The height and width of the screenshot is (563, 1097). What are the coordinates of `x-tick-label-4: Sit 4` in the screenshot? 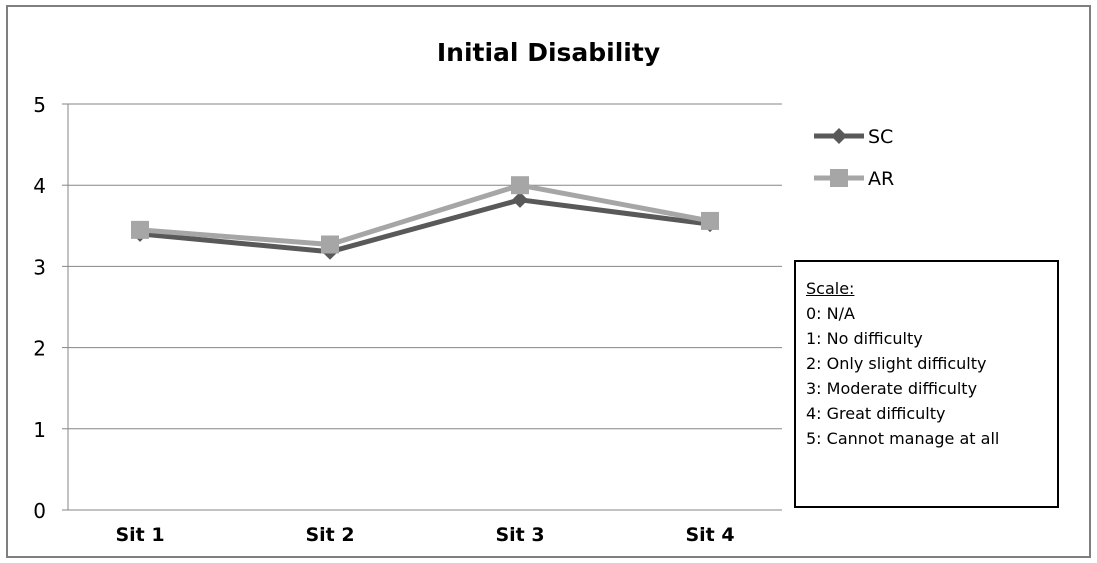 It's located at (709, 535).